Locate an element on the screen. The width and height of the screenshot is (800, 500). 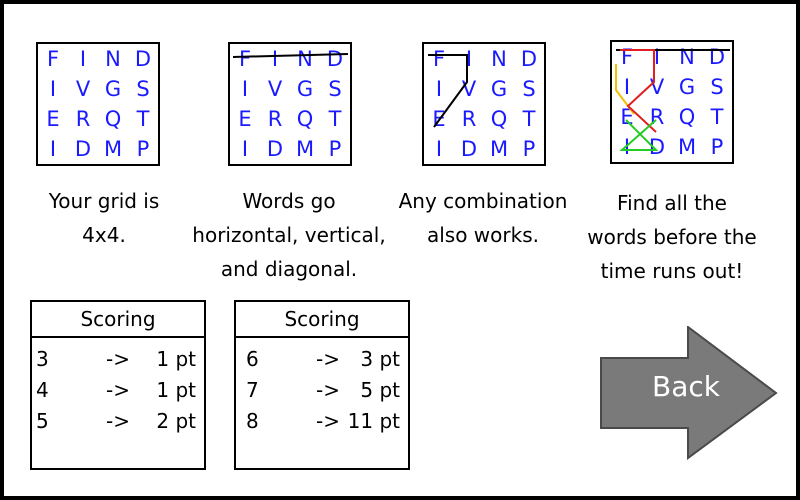
scoring-row: 7 -> 5 pt is located at coordinates (322, 390).